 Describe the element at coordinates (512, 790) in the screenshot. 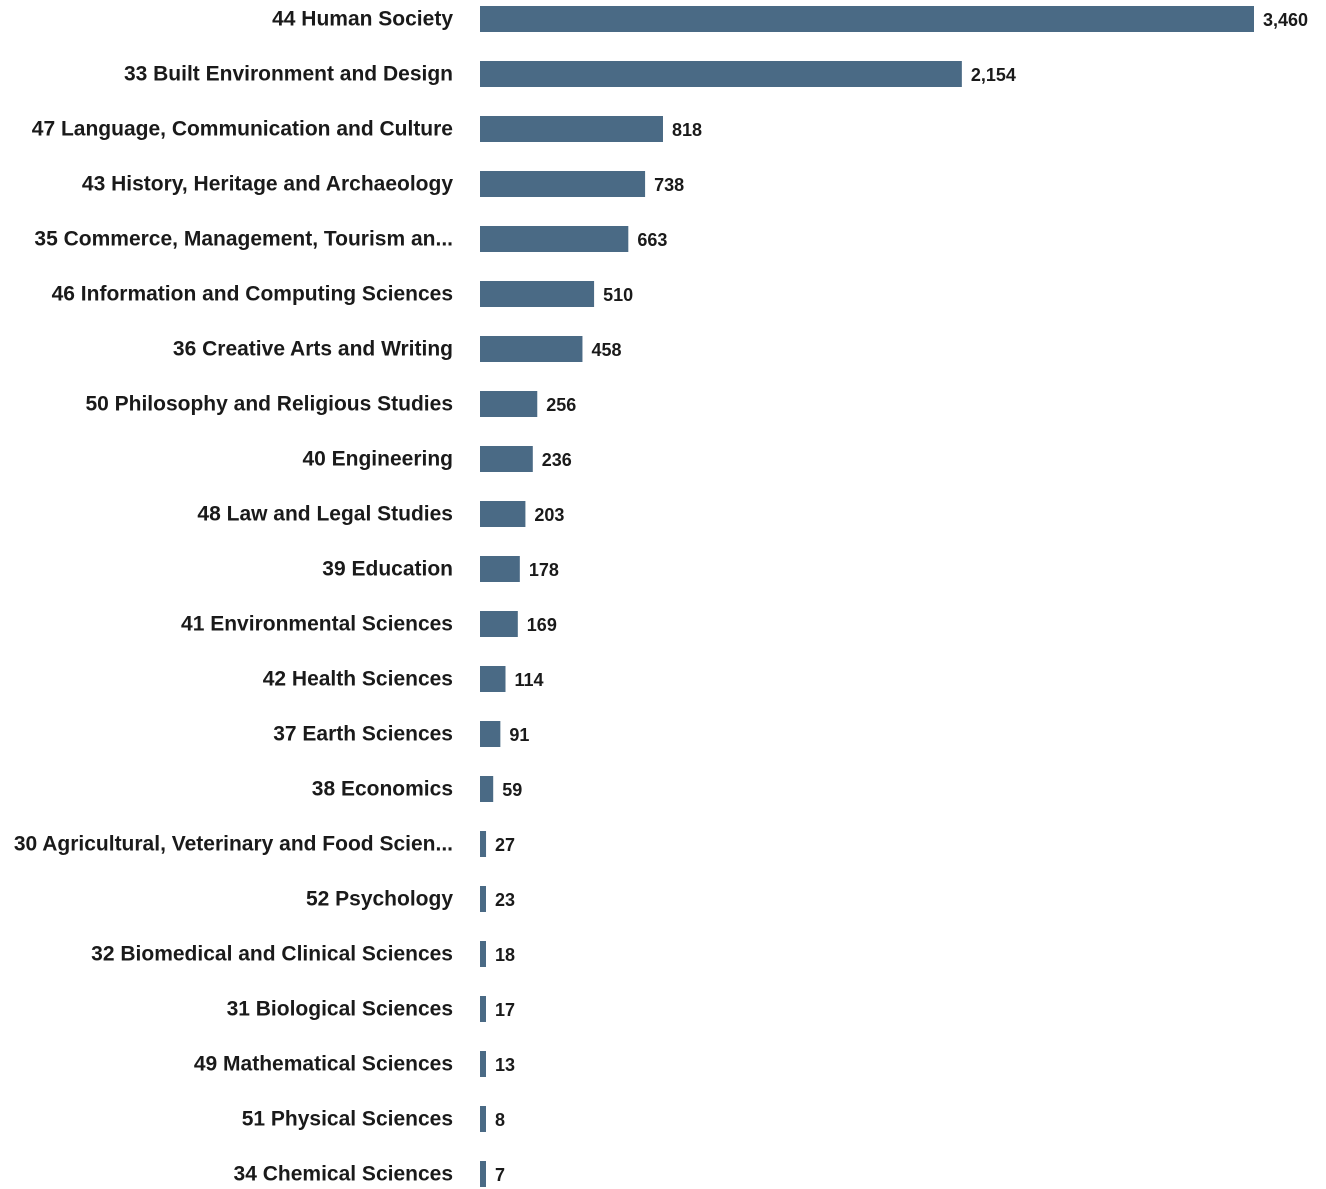

I see `value-label: 59` at that location.